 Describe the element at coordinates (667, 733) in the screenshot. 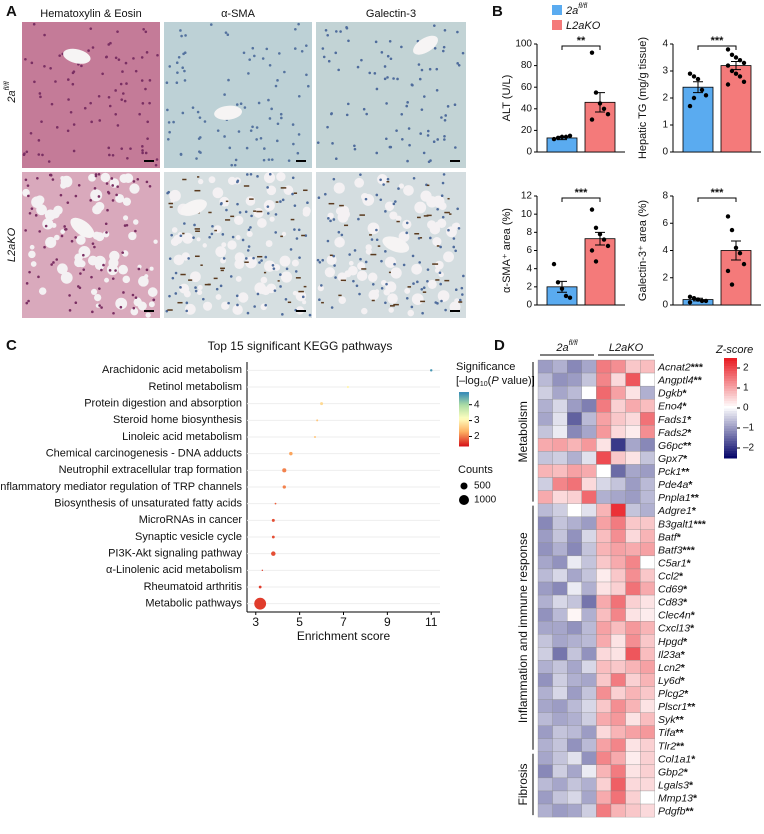

I see `text-part: Tifa` at that location.